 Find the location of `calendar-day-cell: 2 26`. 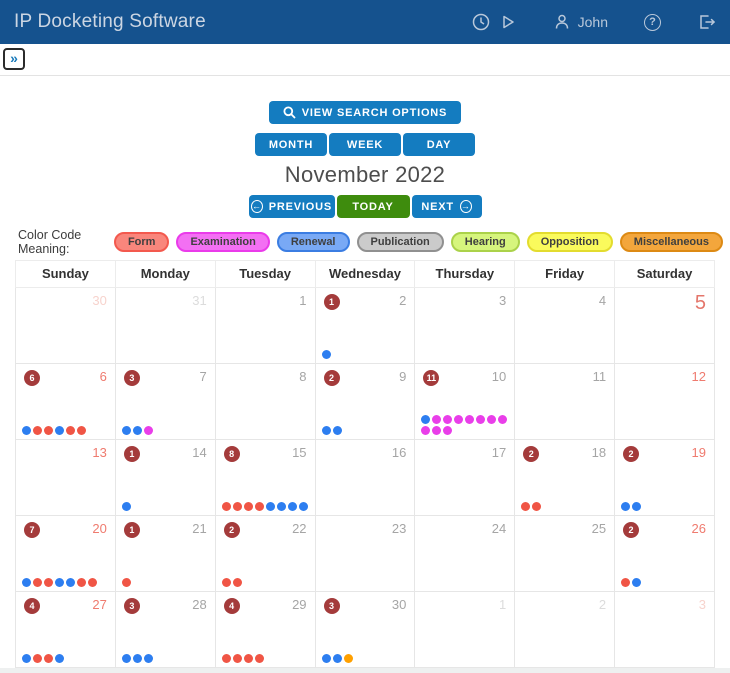

calendar-day-cell: 2 26 is located at coordinates (664, 553).